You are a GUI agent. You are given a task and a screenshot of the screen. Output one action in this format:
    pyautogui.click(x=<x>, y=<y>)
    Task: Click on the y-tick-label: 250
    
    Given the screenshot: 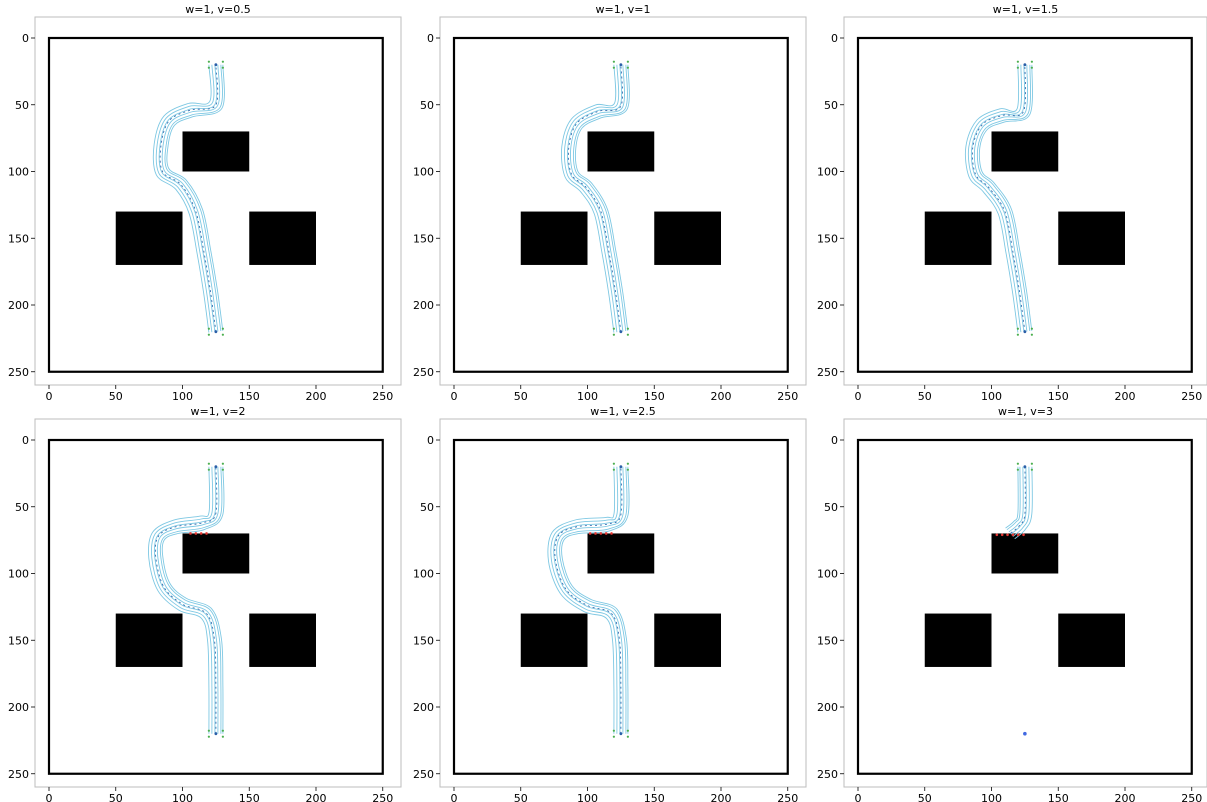 What is the action you would take?
    pyautogui.click(x=18, y=372)
    